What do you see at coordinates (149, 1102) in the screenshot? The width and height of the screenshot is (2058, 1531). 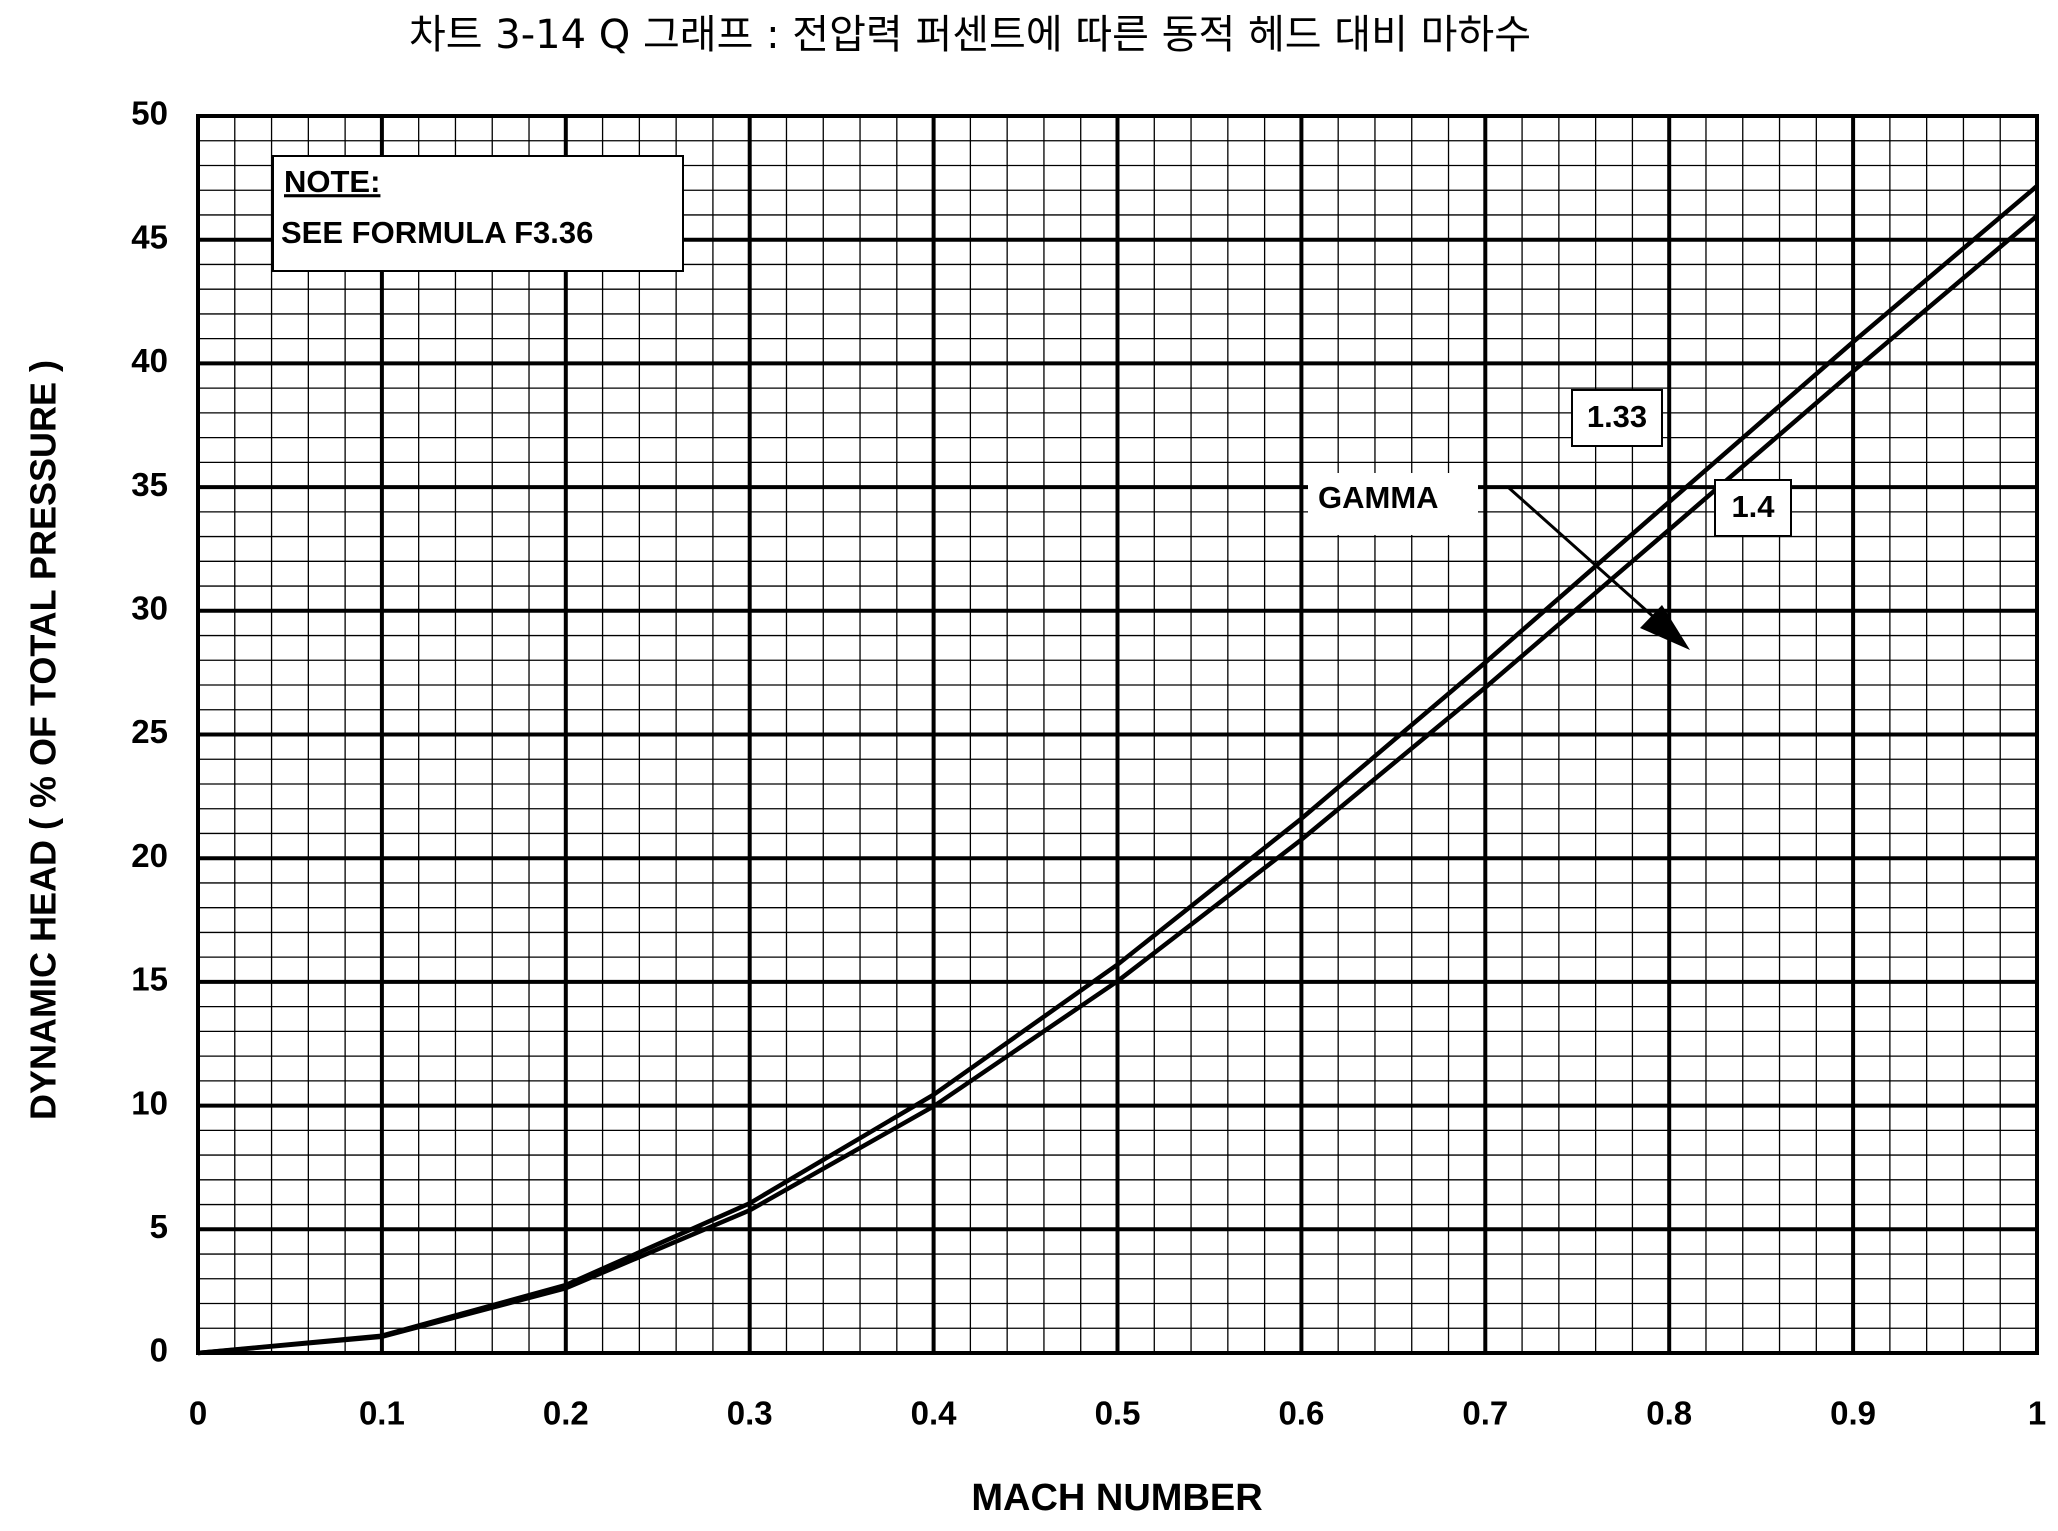 I see `y-tick-label: 10` at bounding box center [149, 1102].